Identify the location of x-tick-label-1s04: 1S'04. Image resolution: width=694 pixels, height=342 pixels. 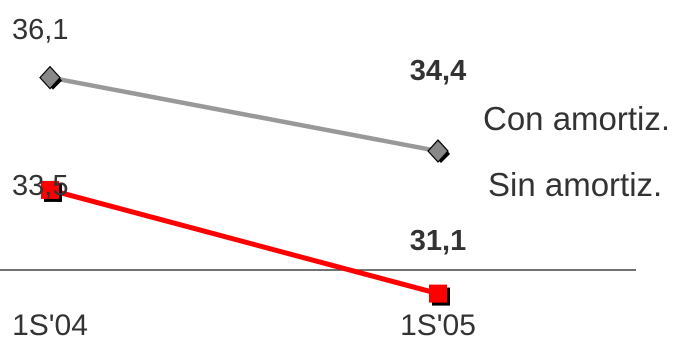
(50, 325).